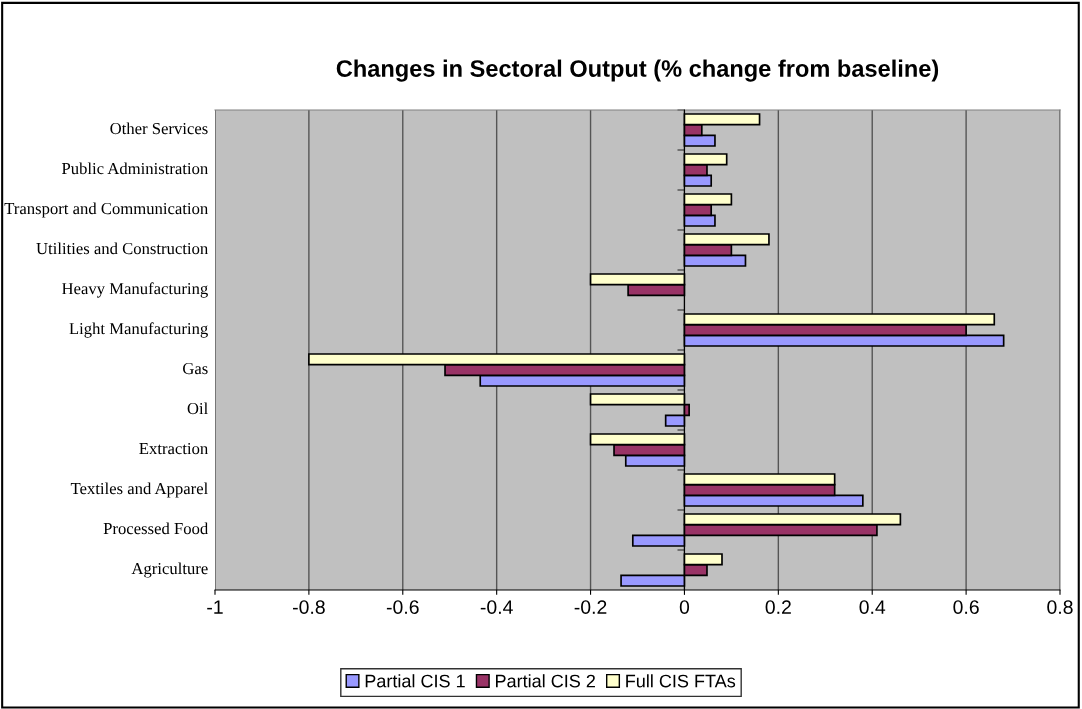 The height and width of the screenshot is (709, 1082). I want to click on y-tick-label: Light Manufacturing, so click(138, 330).